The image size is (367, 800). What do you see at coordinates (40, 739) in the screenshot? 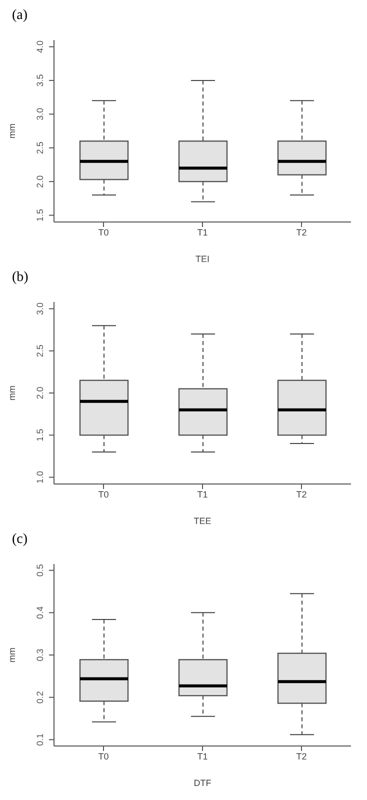
I see `y-tick-label: 0.1` at bounding box center [40, 739].